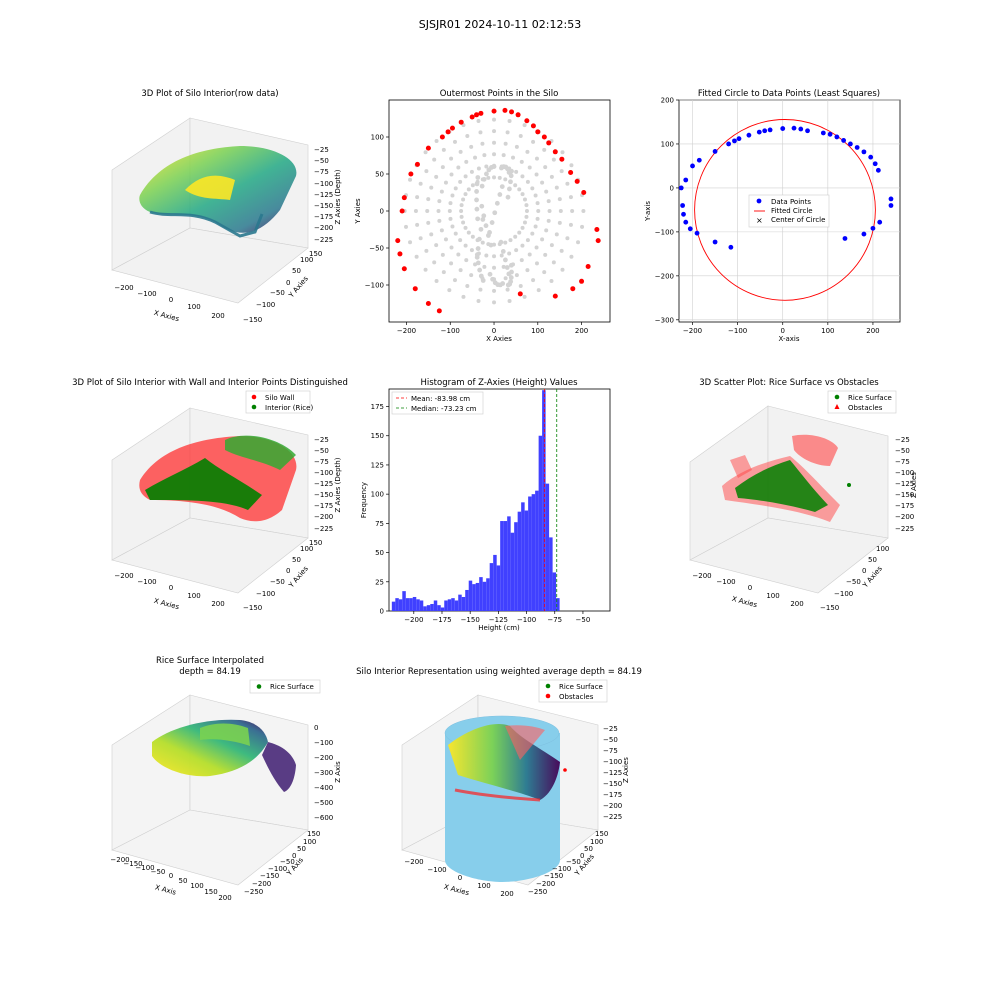 This screenshot has height=1000, width=1000. Describe the element at coordinates (667, 101) in the screenshot. I see `y-tick-label: 200` at that location.